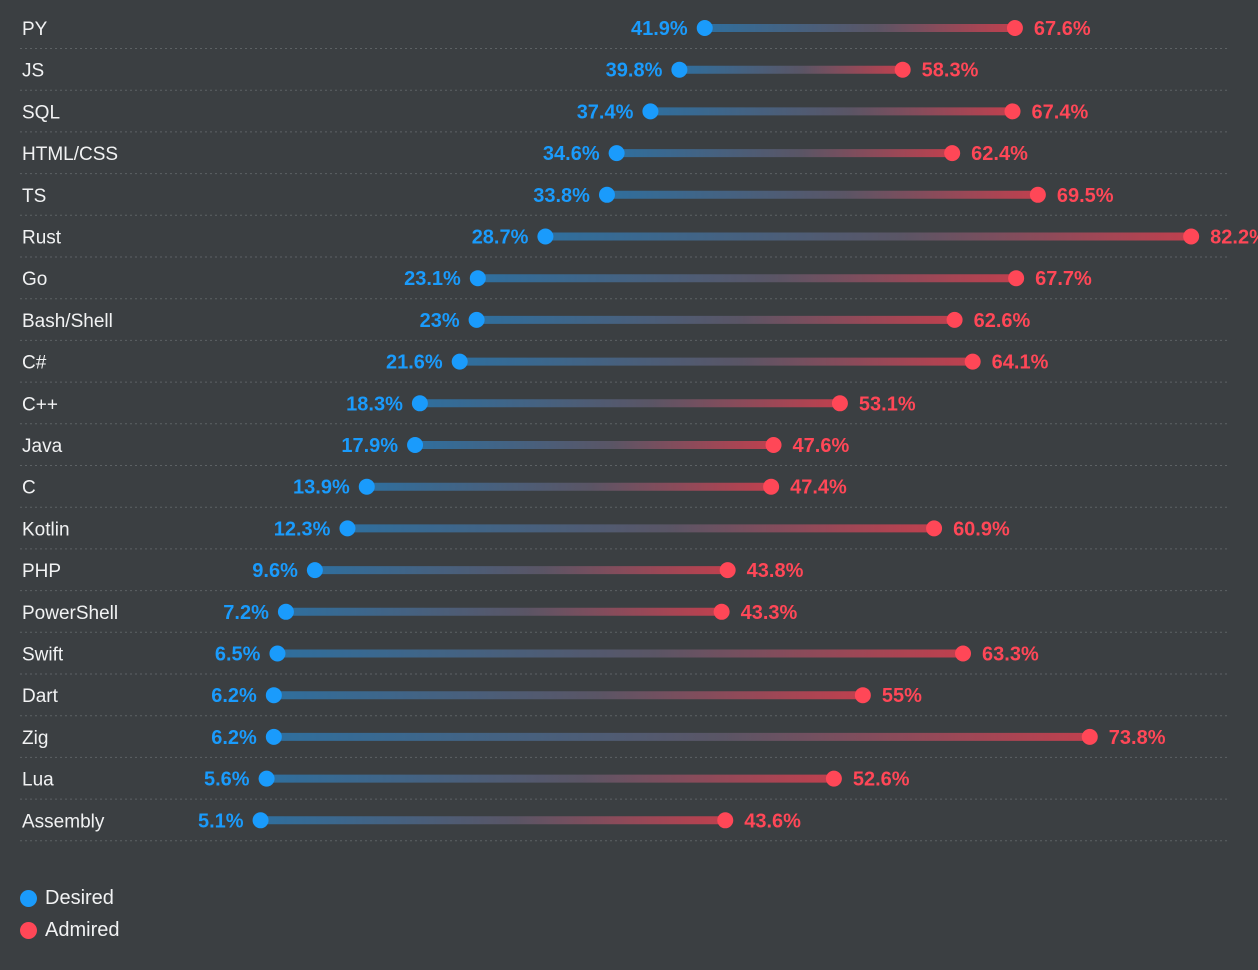 The height and width of the screenshot is (970, 1258). What do you see at coordinates (818, 488) in the screenshot?
I see `admired-value-label: 47.4%` at bounding box center [818, 488].